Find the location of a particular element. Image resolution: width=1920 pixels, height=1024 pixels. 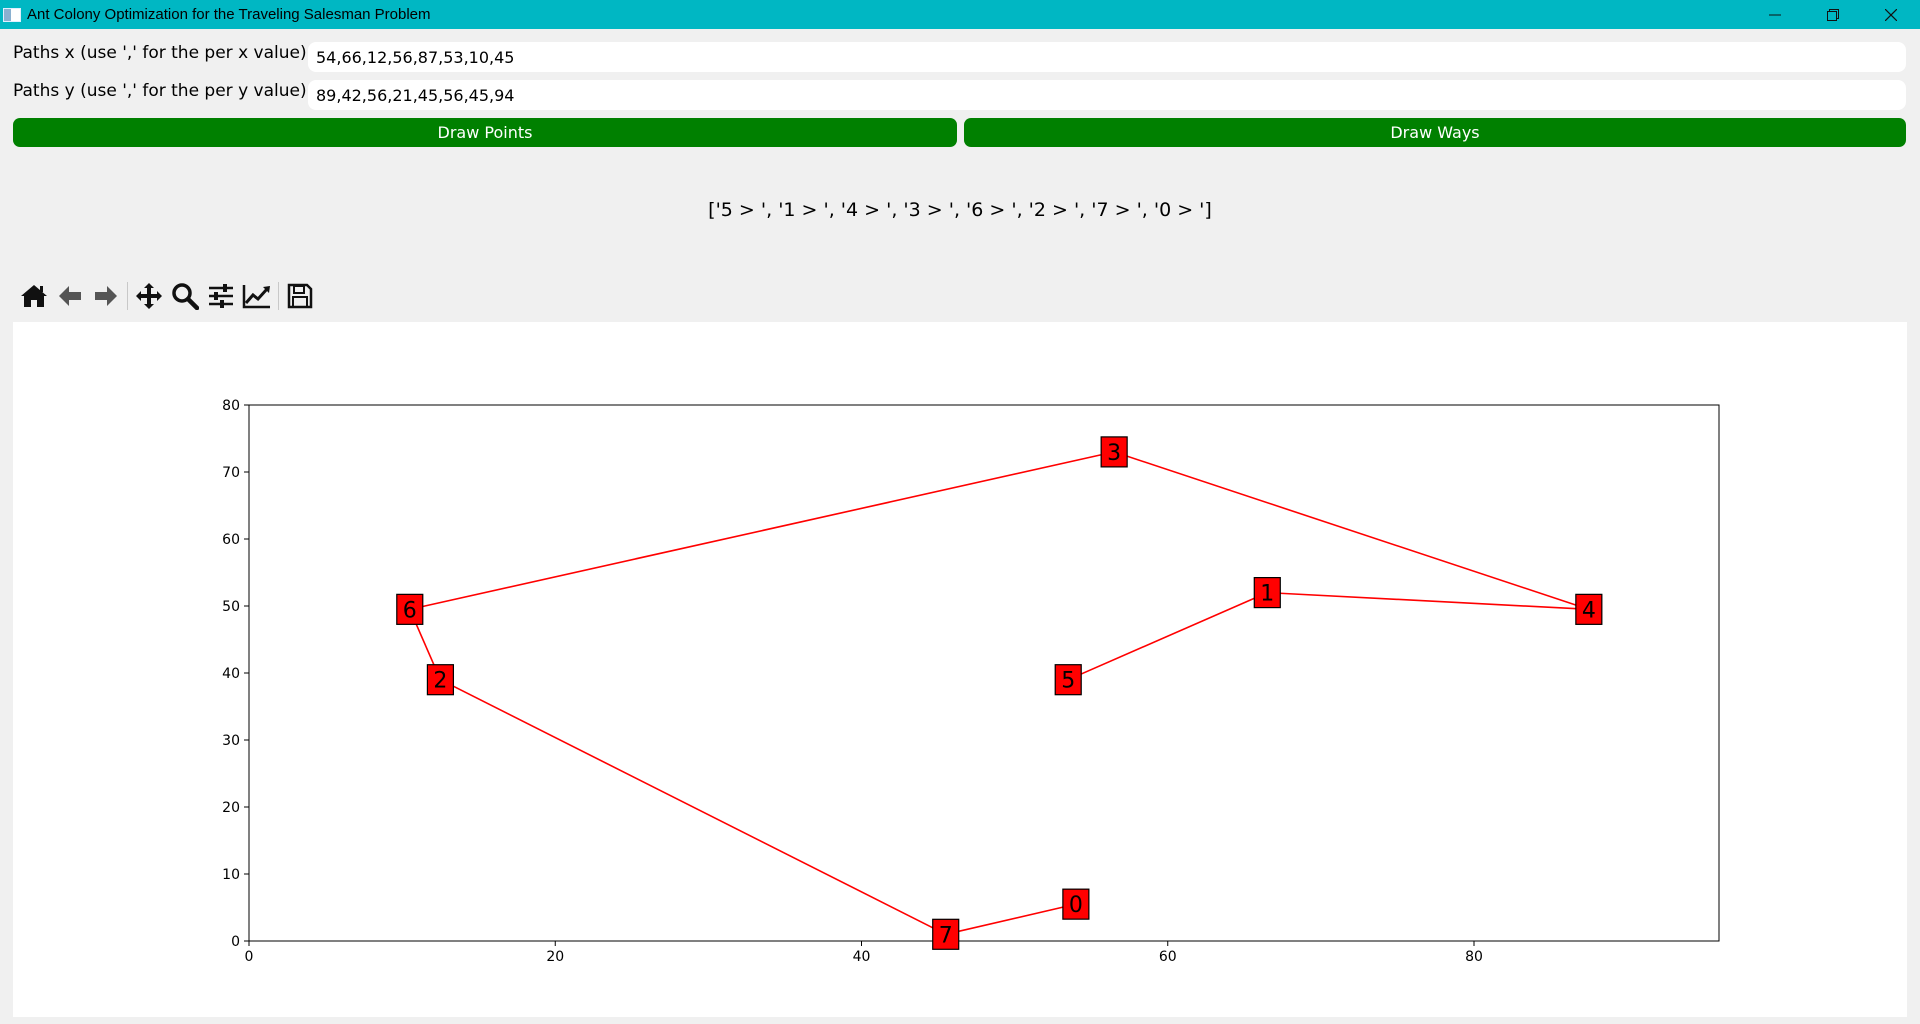

city-label: 5 is located at coordinates (1068, 681).